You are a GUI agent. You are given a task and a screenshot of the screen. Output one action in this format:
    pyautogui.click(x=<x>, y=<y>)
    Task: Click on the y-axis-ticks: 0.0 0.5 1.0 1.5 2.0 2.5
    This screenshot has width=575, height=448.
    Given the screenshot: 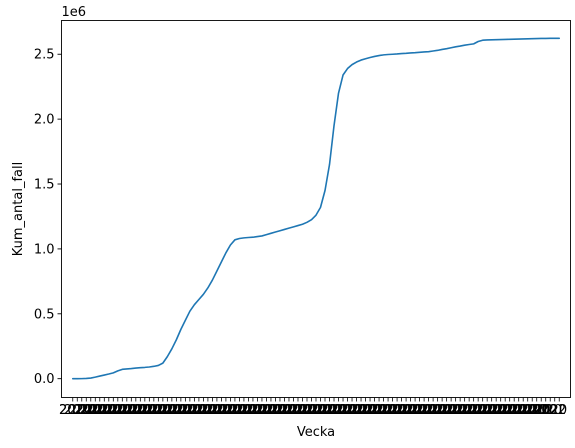 What is the action you would take?
    pyautogui.click(x=48, y=217)
    